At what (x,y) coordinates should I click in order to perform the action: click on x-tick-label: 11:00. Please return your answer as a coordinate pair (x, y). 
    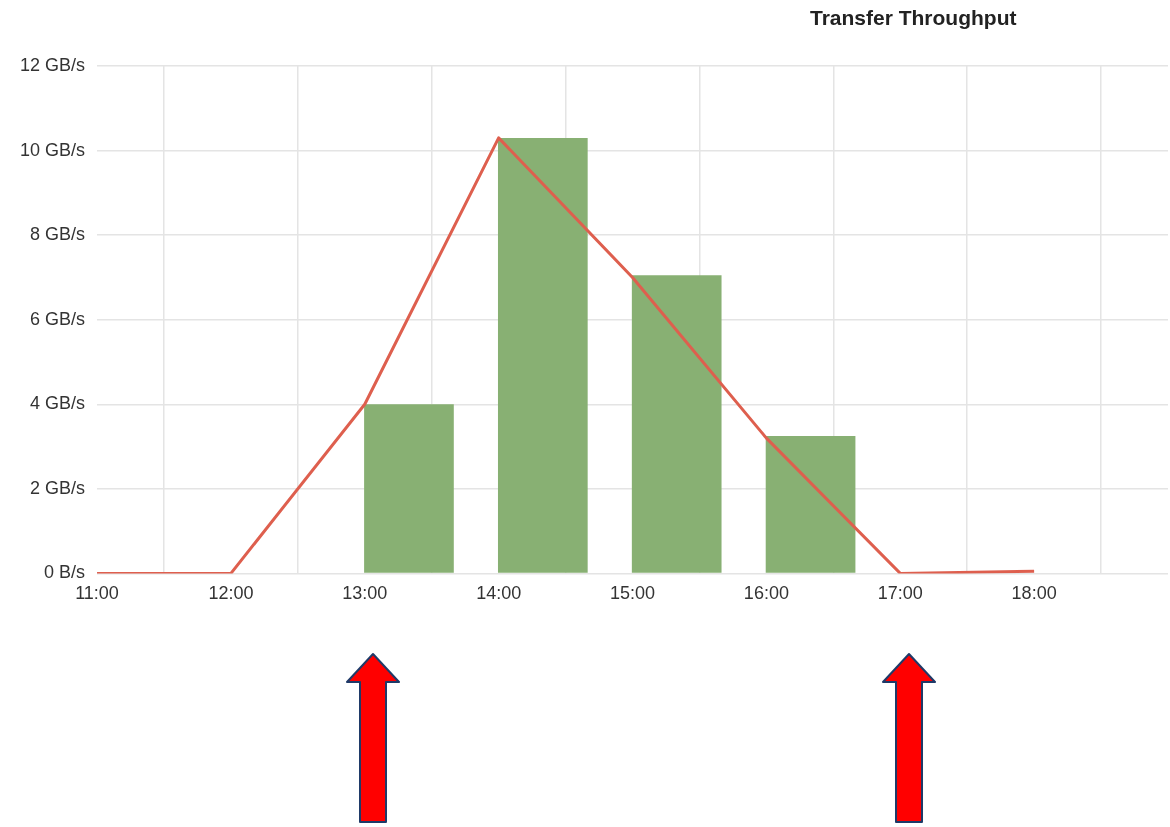
    Looking at the image, I should click on (97, 593).